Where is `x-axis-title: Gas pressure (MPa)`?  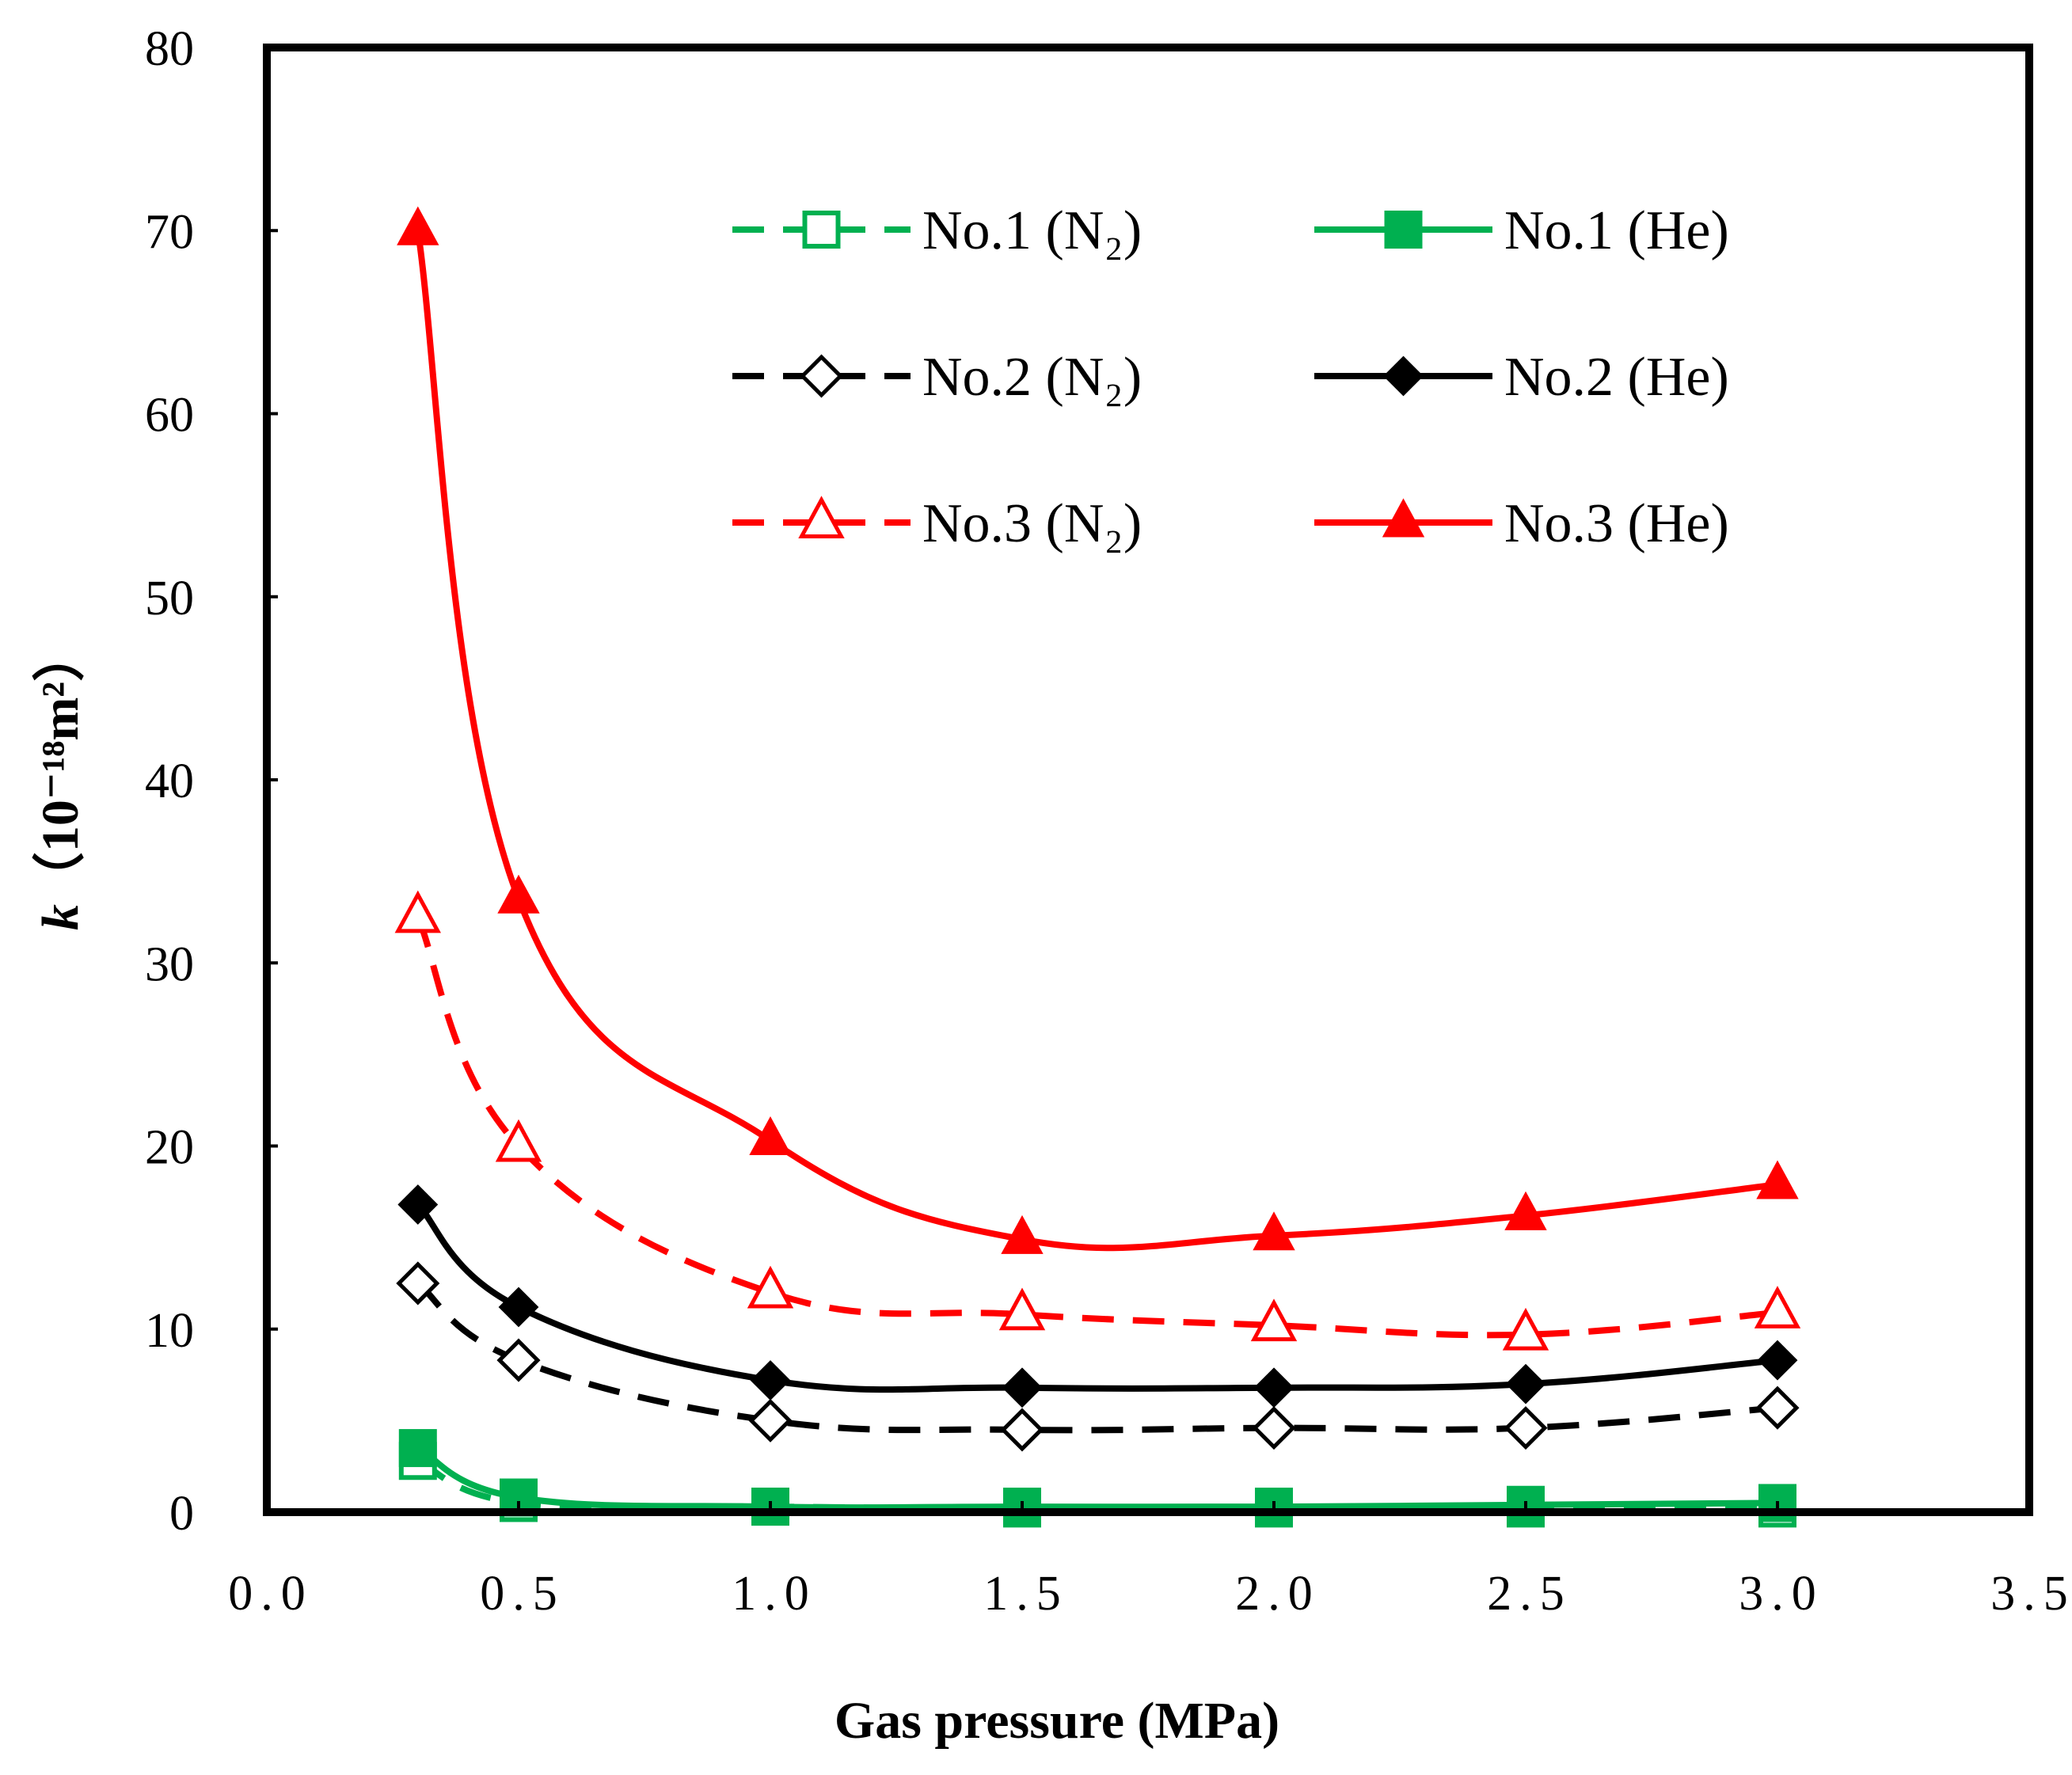 x-axis-title: Gas pressure (MPa) is located at coordinates (1057, 1721).